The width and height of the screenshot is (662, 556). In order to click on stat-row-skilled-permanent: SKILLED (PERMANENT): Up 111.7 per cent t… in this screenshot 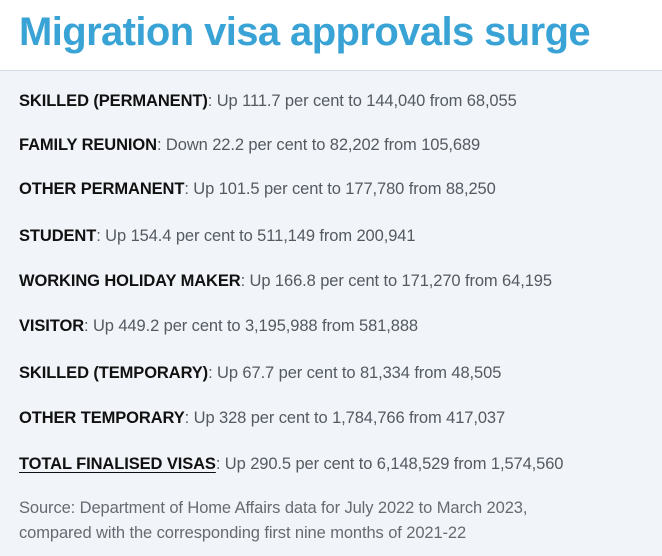, I will do `click(268, 101)`.